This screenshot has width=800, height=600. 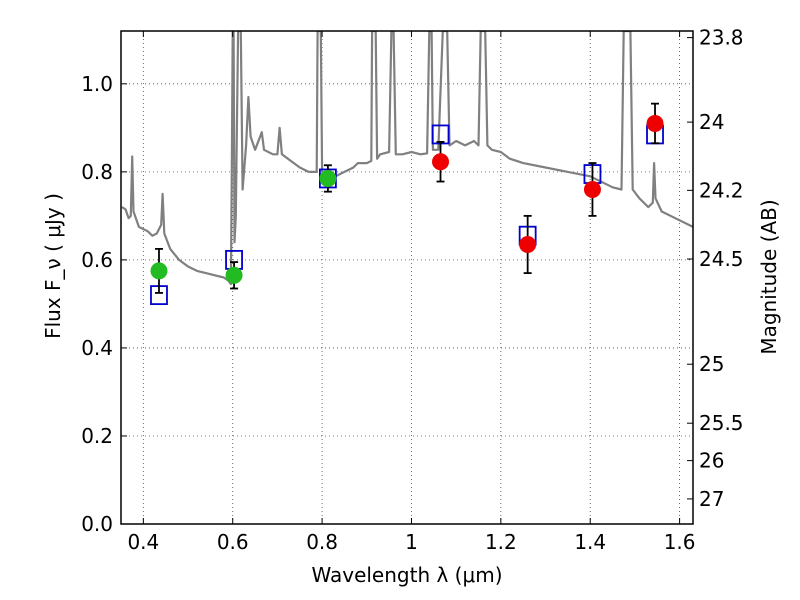 I want to click on x-axis-label: Wavelength λ (μm), so click(x=406, y=575).